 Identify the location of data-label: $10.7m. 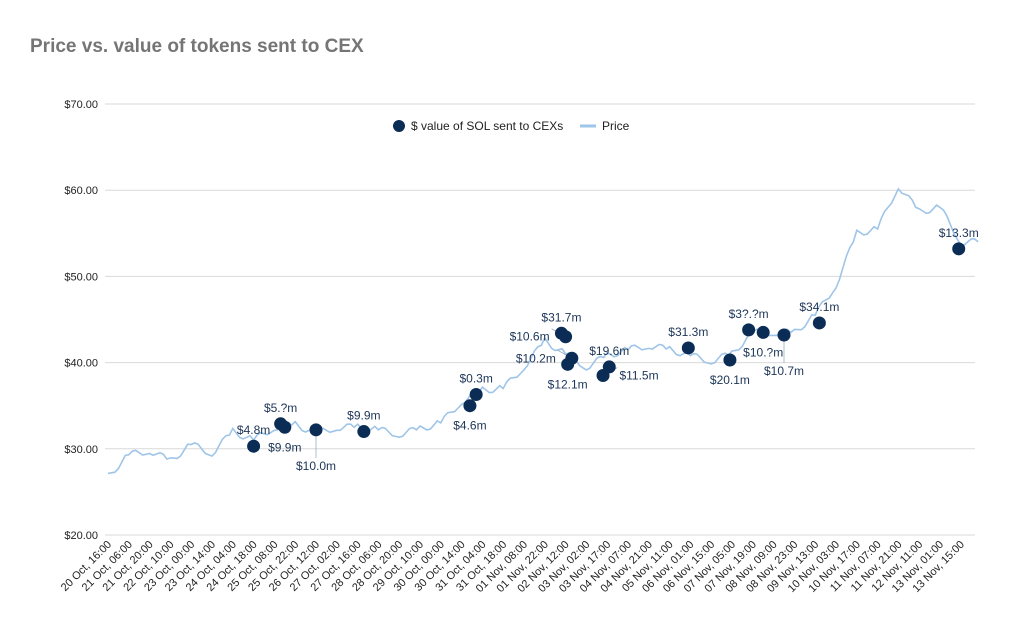
(784, 371).